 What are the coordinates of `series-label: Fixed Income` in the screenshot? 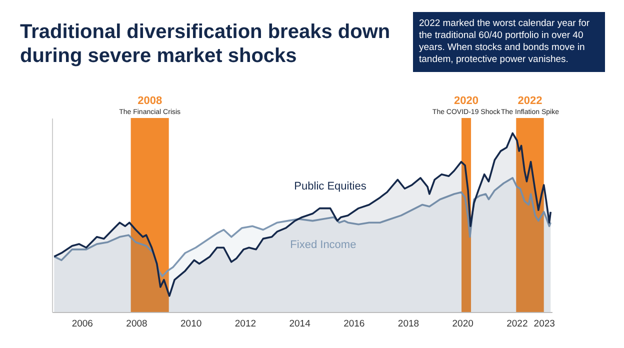 It's located at (323, 245).